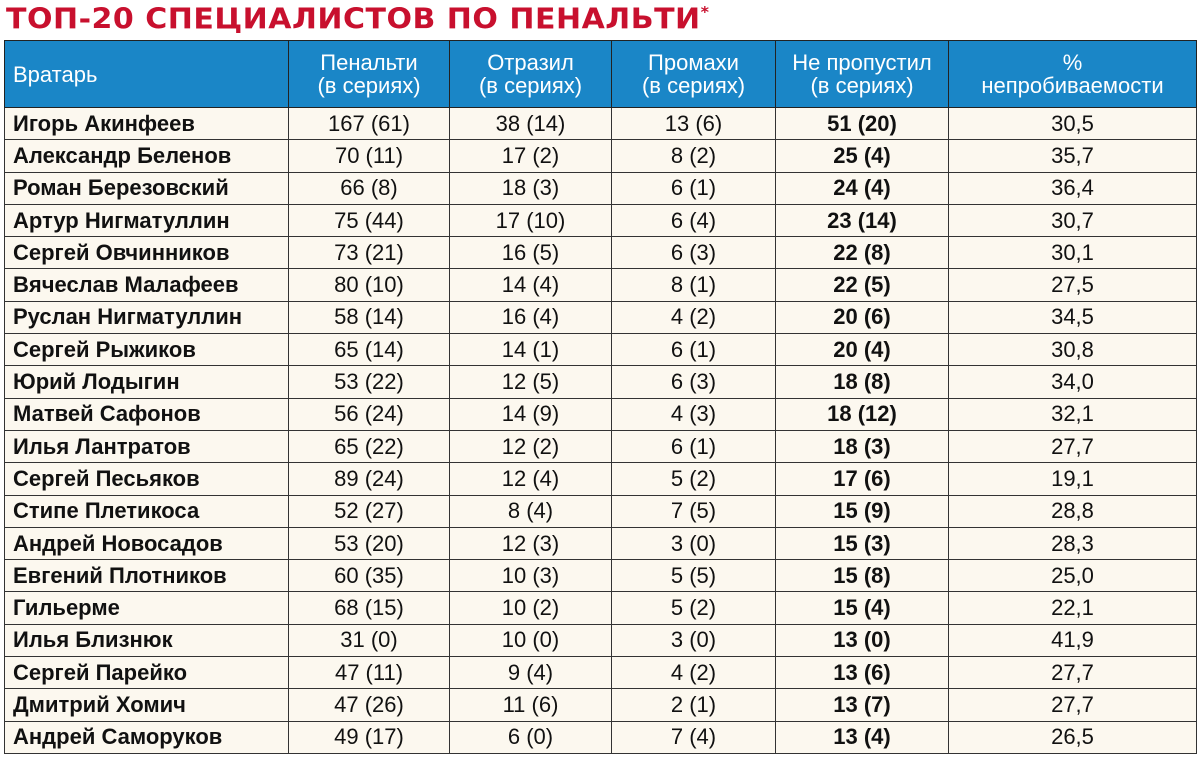 The image size is (1200, 767). Describe the element at coordinates (530, 382) in the screenshot. I see `cell-saved: 12 (5)` at that location.